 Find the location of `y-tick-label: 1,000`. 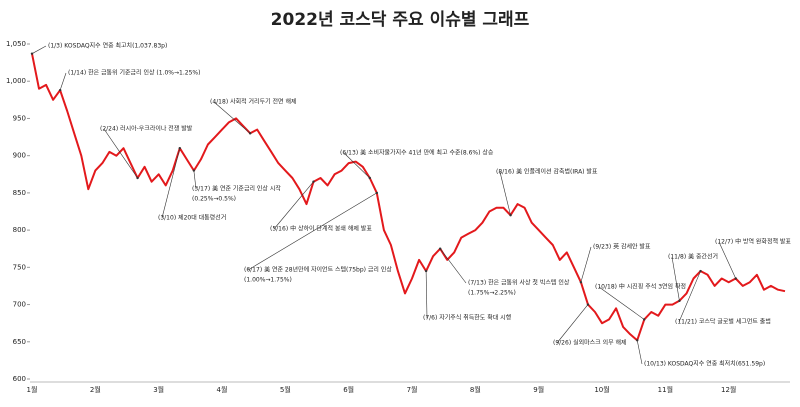

y-tick-label: 1,000 is located at coordinates (16, 81).